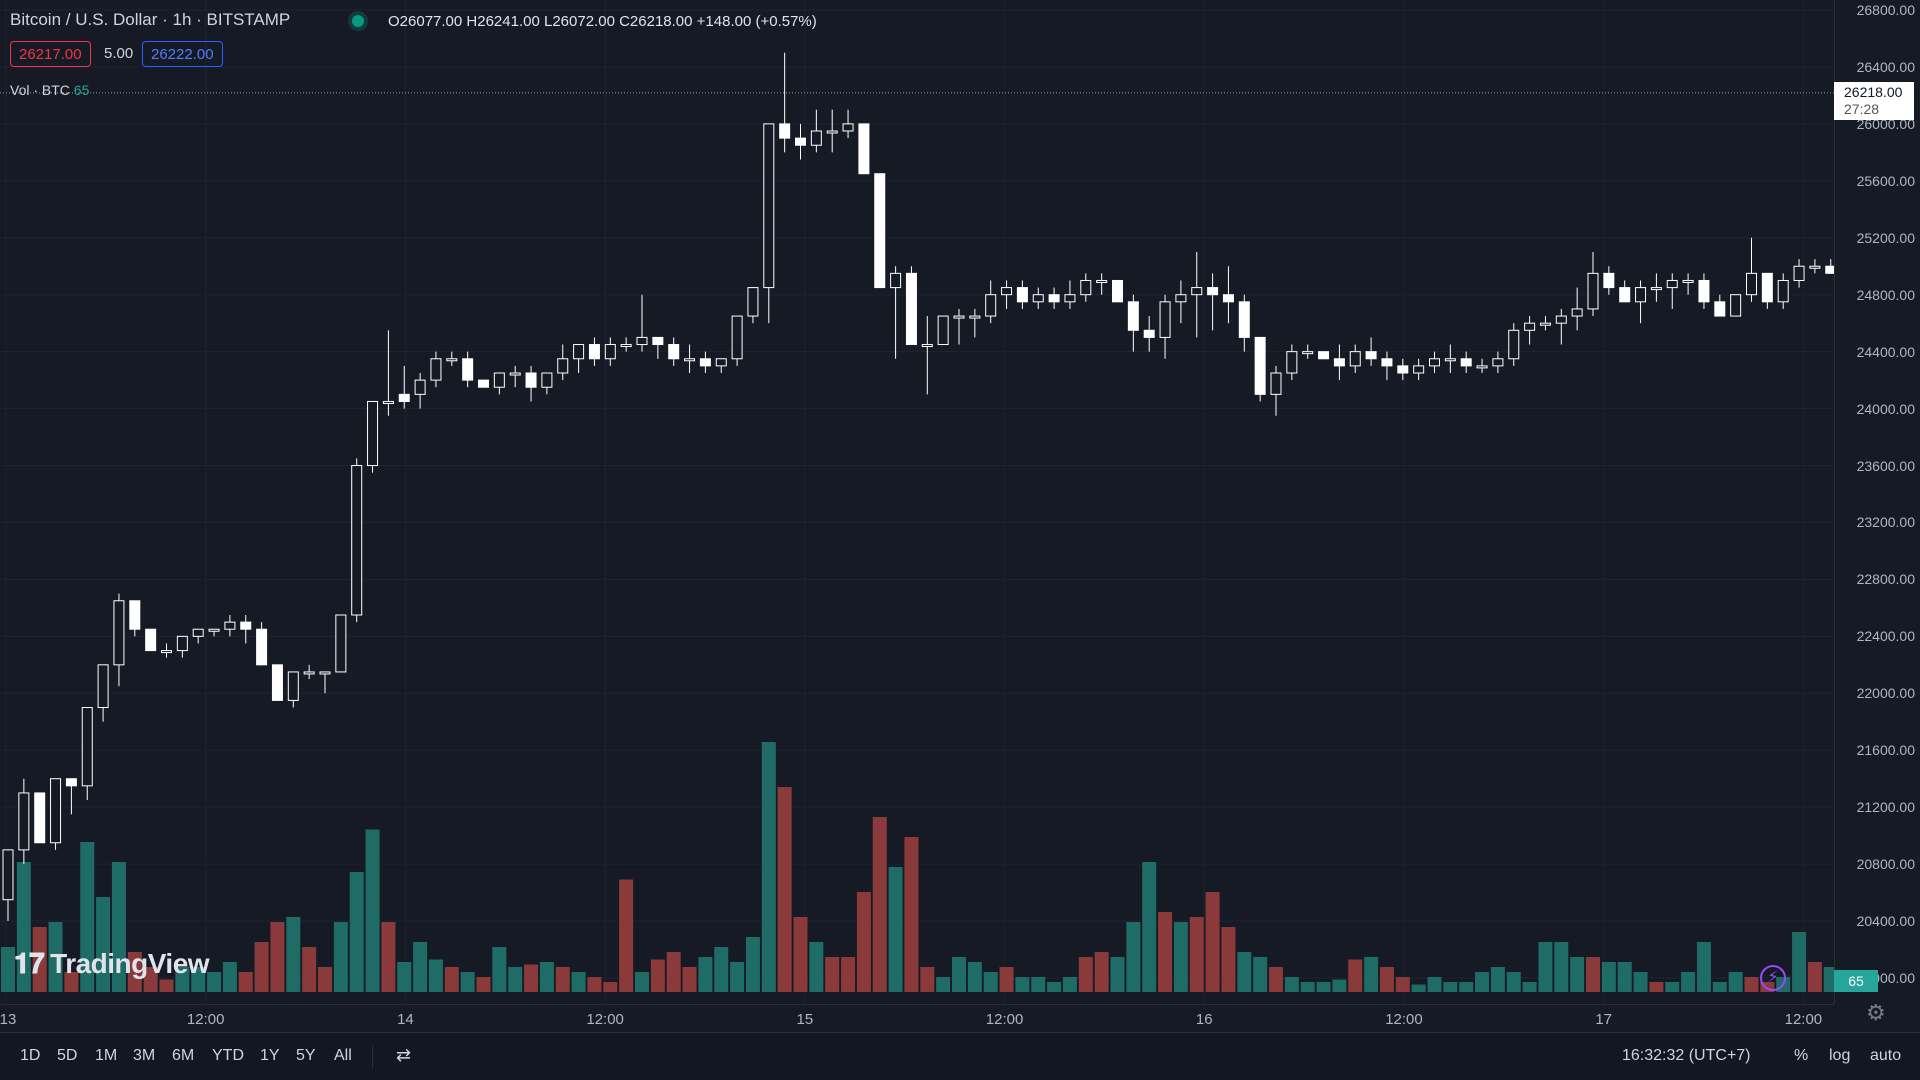  What do you see at coordinates (1886, 1055) in the screenshot?
I see `auto-toggle: auto` at bounding box center [1886, 1055].